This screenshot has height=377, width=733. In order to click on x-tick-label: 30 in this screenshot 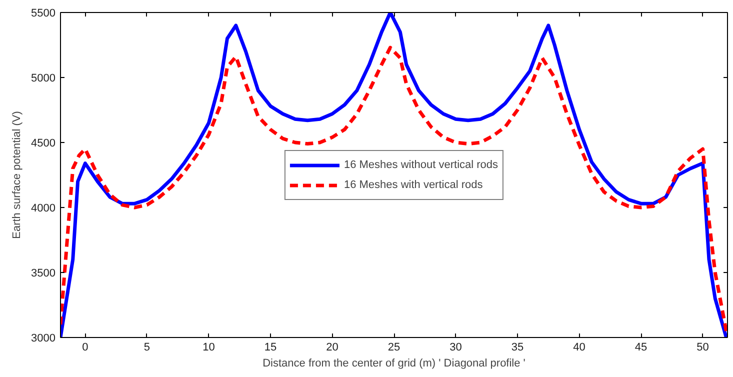, I will do `click(456, 348)`.